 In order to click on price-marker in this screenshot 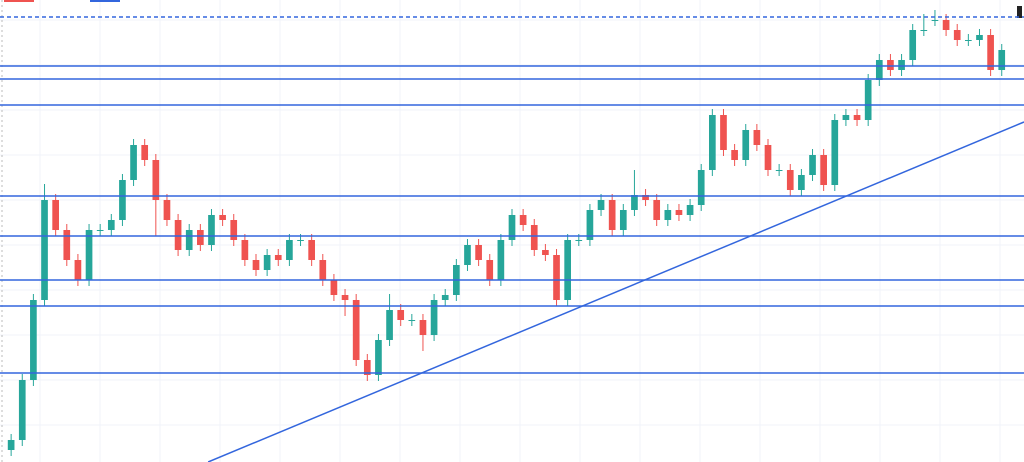, I will do `click(1019, 12)`.